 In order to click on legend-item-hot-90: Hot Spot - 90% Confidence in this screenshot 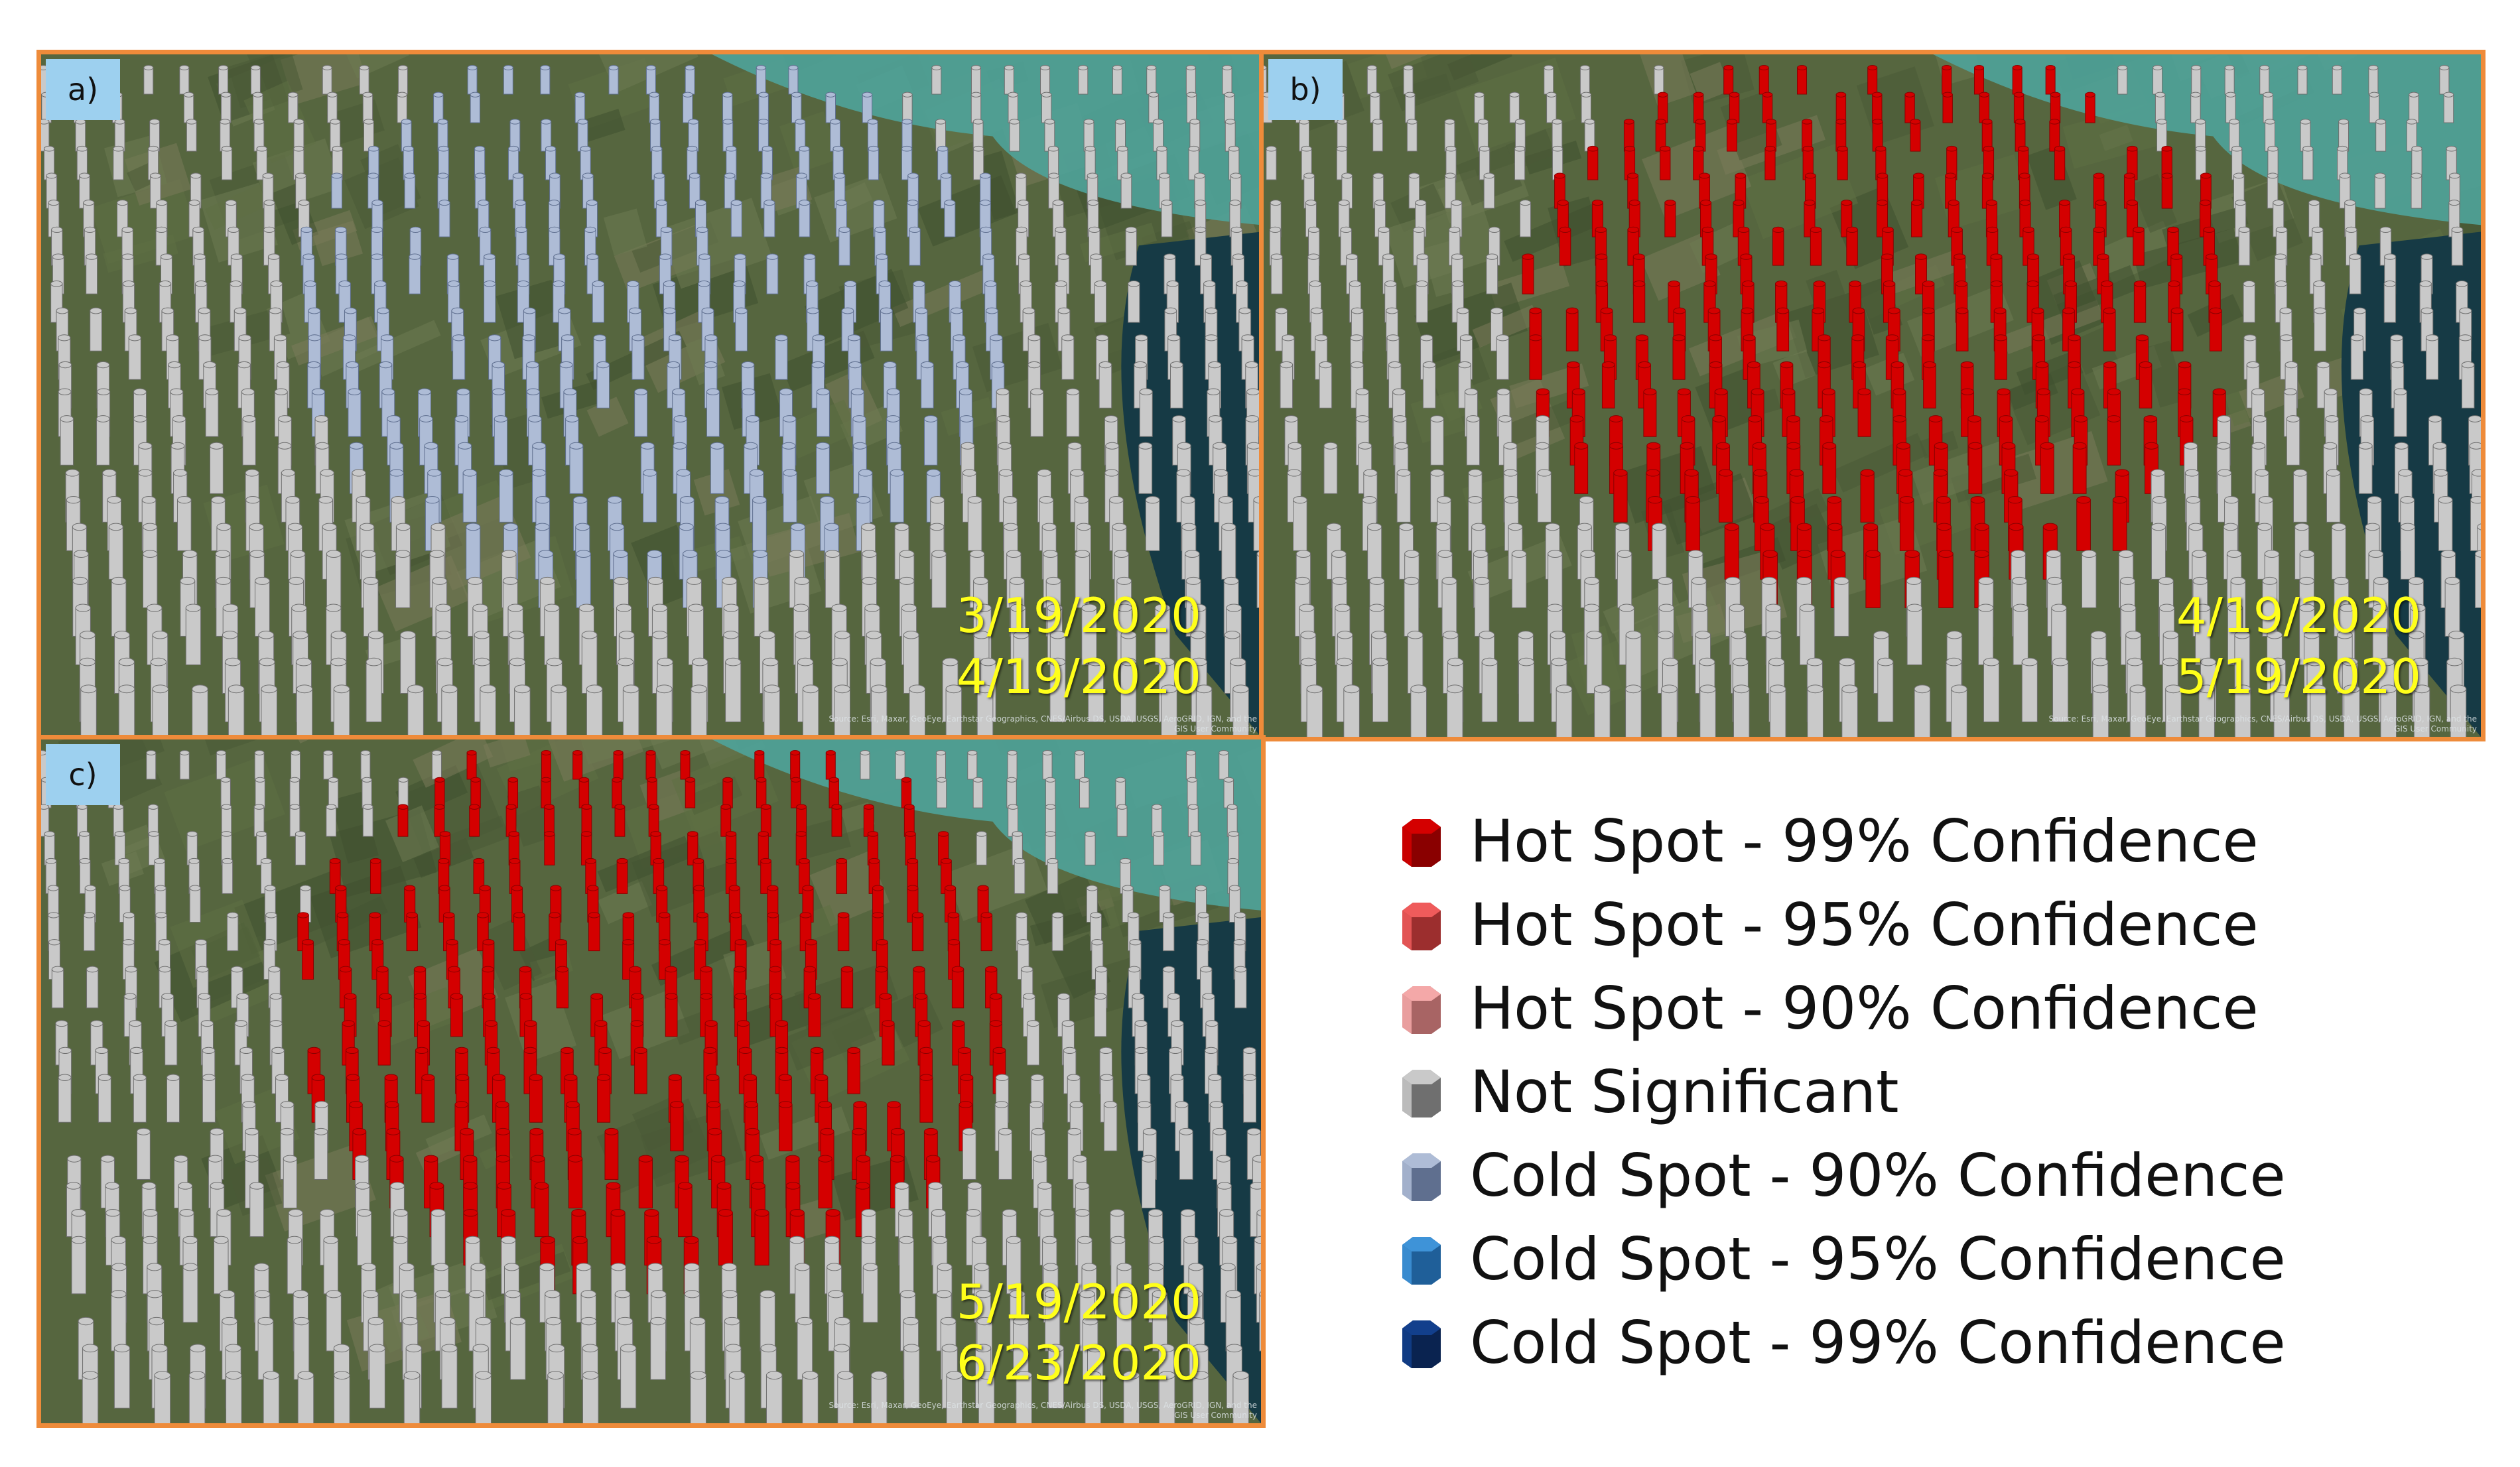, I will do `click(1911, 1008)`.